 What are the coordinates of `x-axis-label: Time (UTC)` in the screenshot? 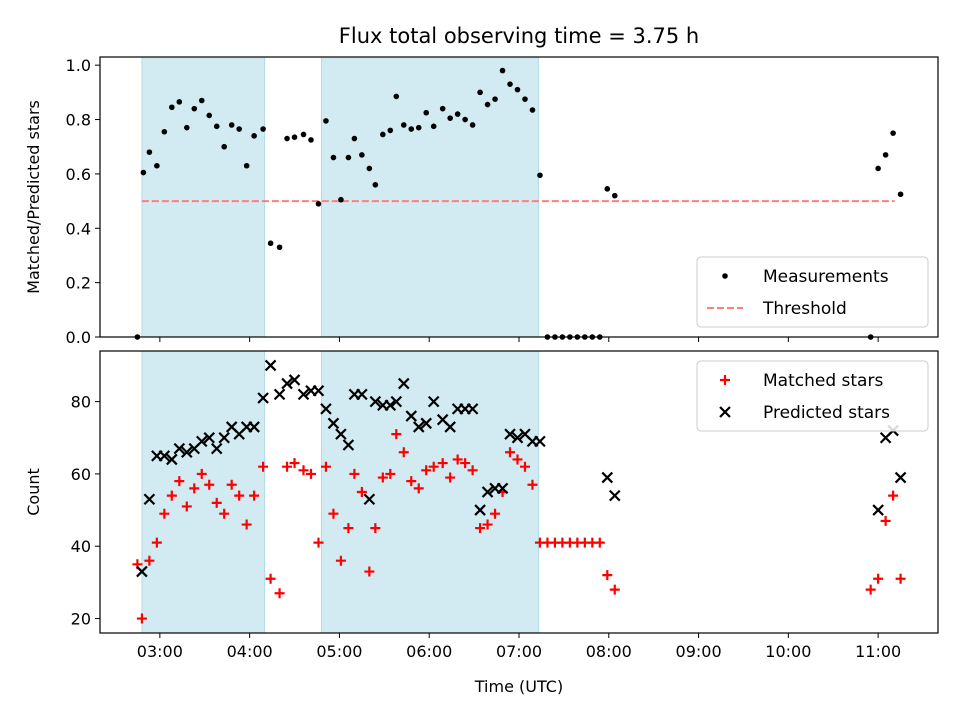 It's located at (518, 686).